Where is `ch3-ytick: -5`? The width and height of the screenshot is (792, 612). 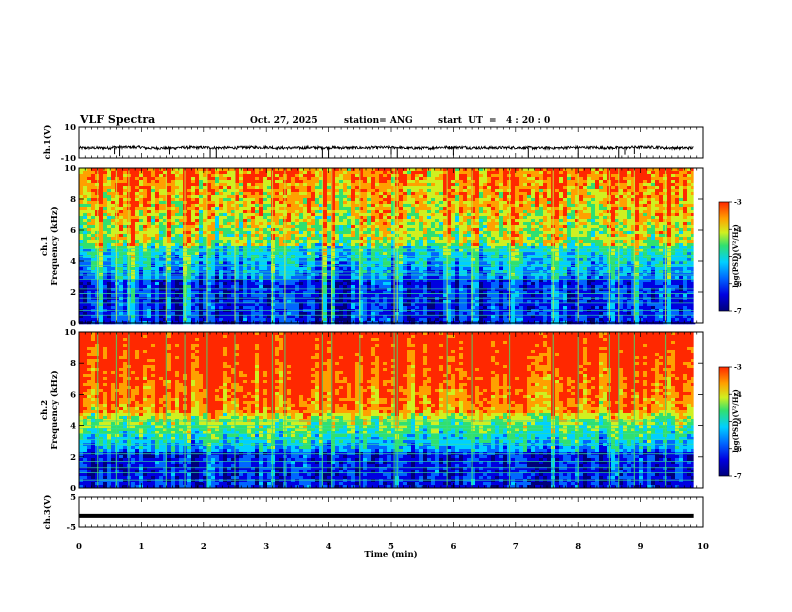 ch3-ytick: -5 is located at coordinates (72, 528).